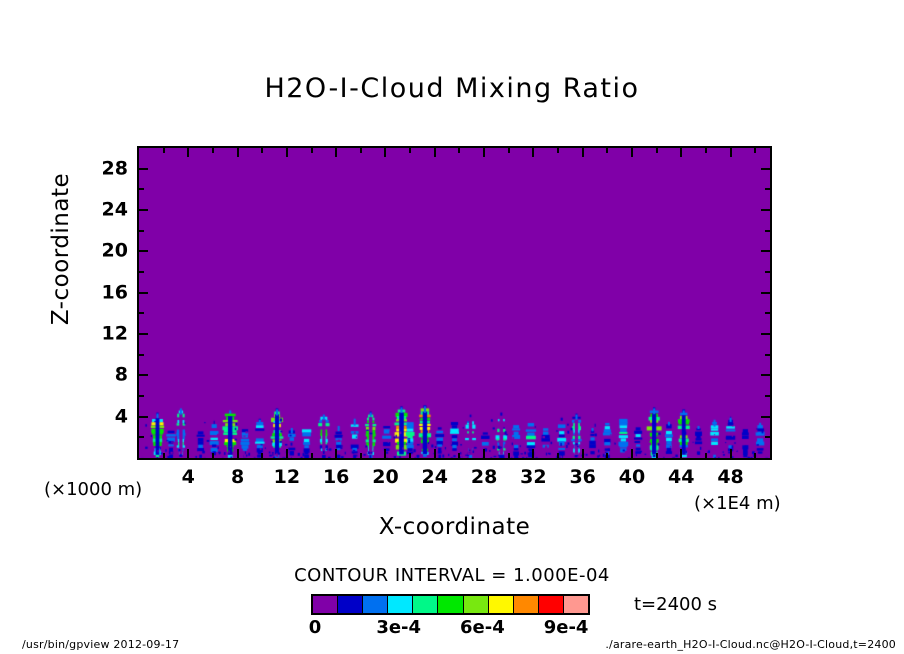  Describe the element at coordinates (385, 477) in the screenshot. I see `x-tick-label: 20` at that location.